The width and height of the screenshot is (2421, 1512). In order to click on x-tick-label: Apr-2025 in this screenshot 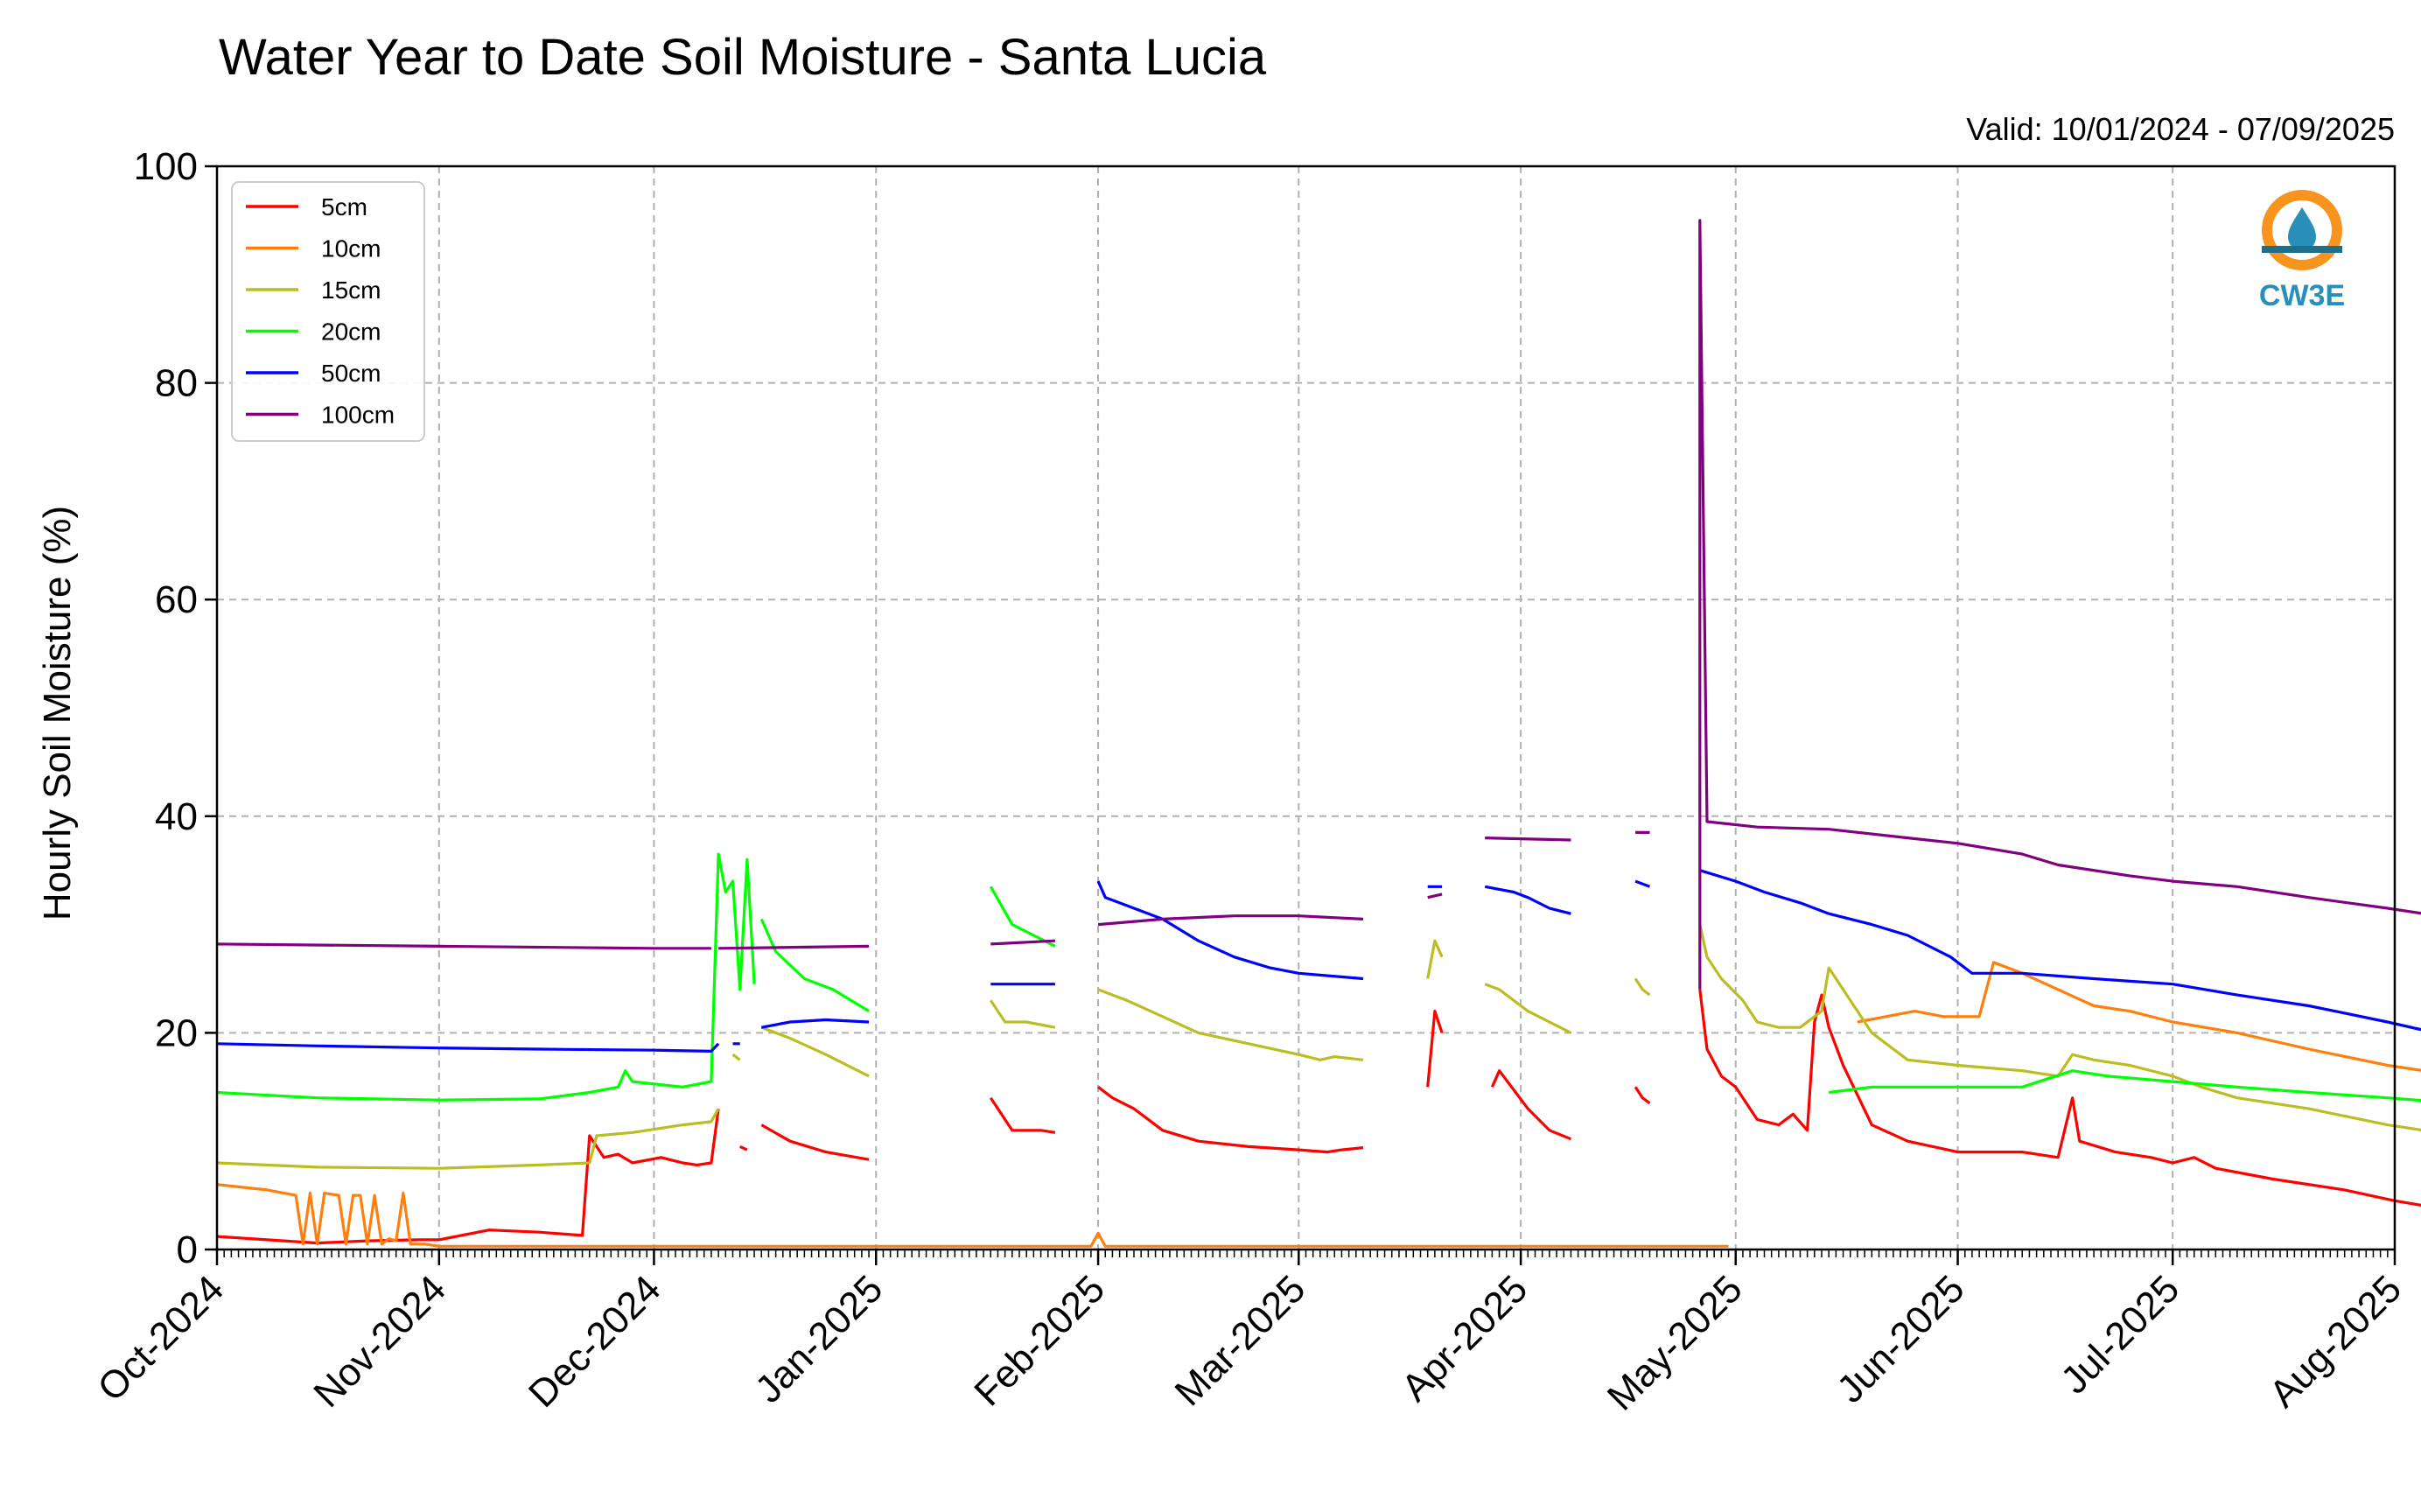, I will do `click(1465, 1338)`.